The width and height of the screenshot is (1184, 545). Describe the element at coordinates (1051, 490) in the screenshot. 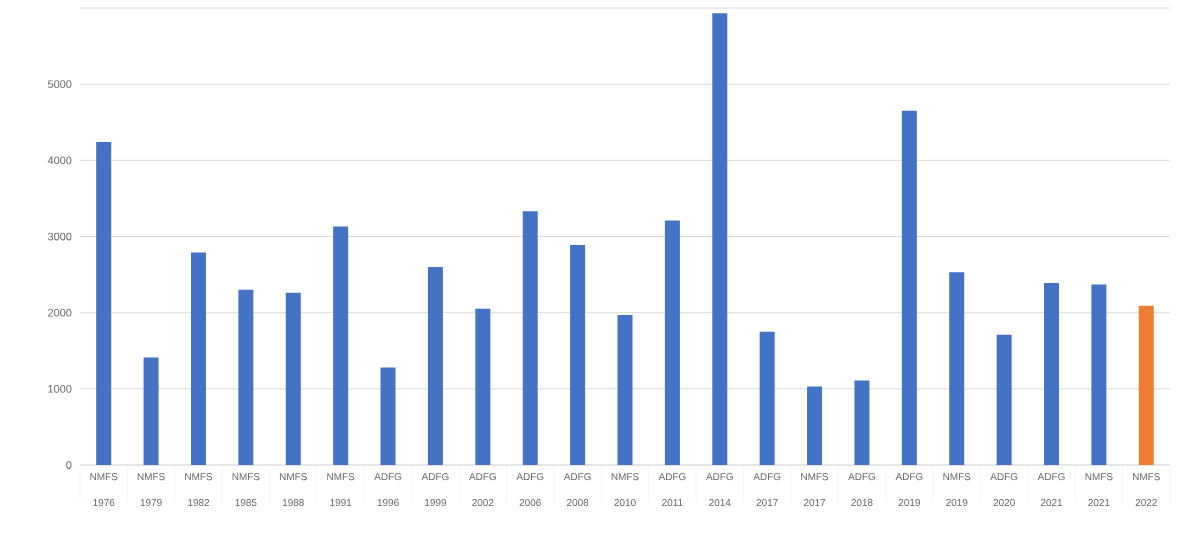

I see `category-label: ADFG 2021` at that location.